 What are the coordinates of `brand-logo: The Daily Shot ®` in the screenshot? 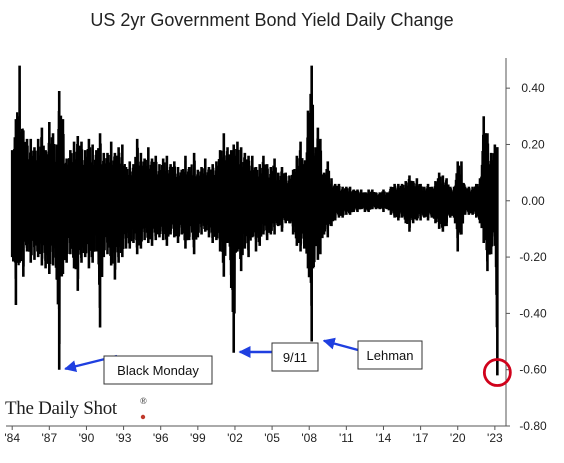 It's located at (76, 408).